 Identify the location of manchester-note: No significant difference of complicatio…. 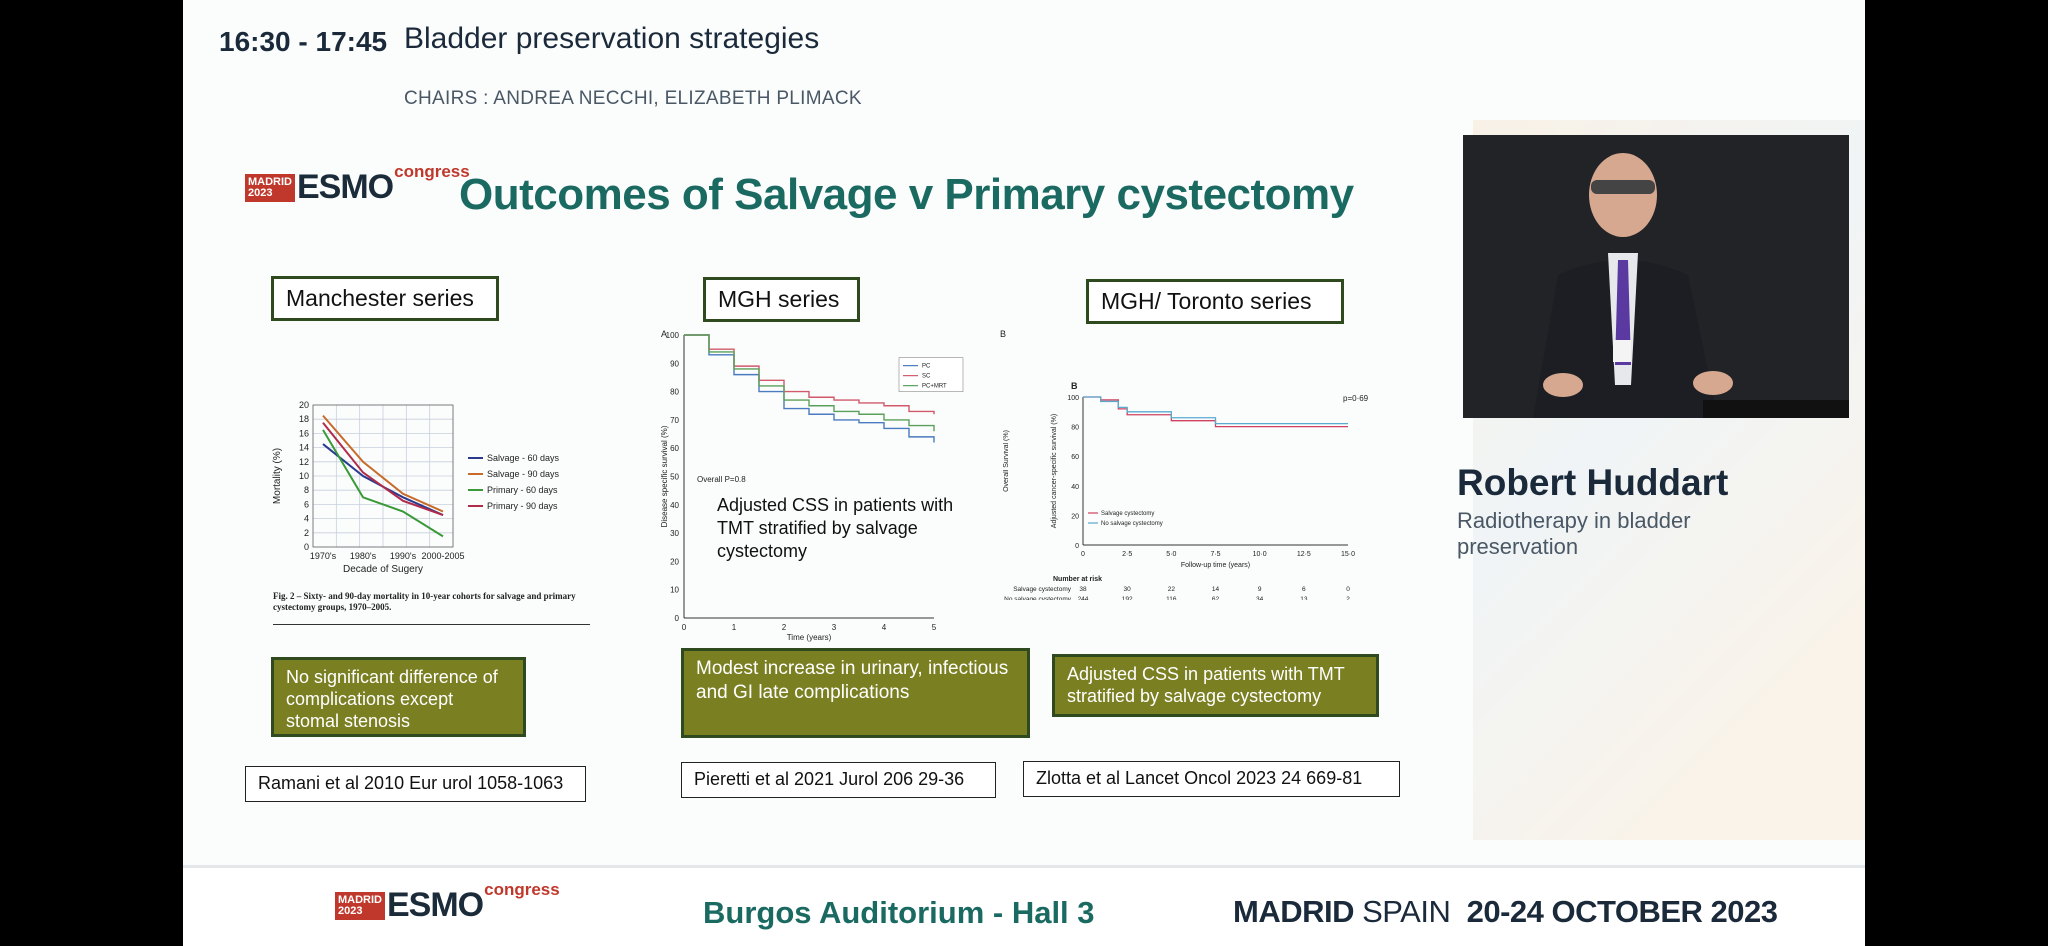
(398, 697).